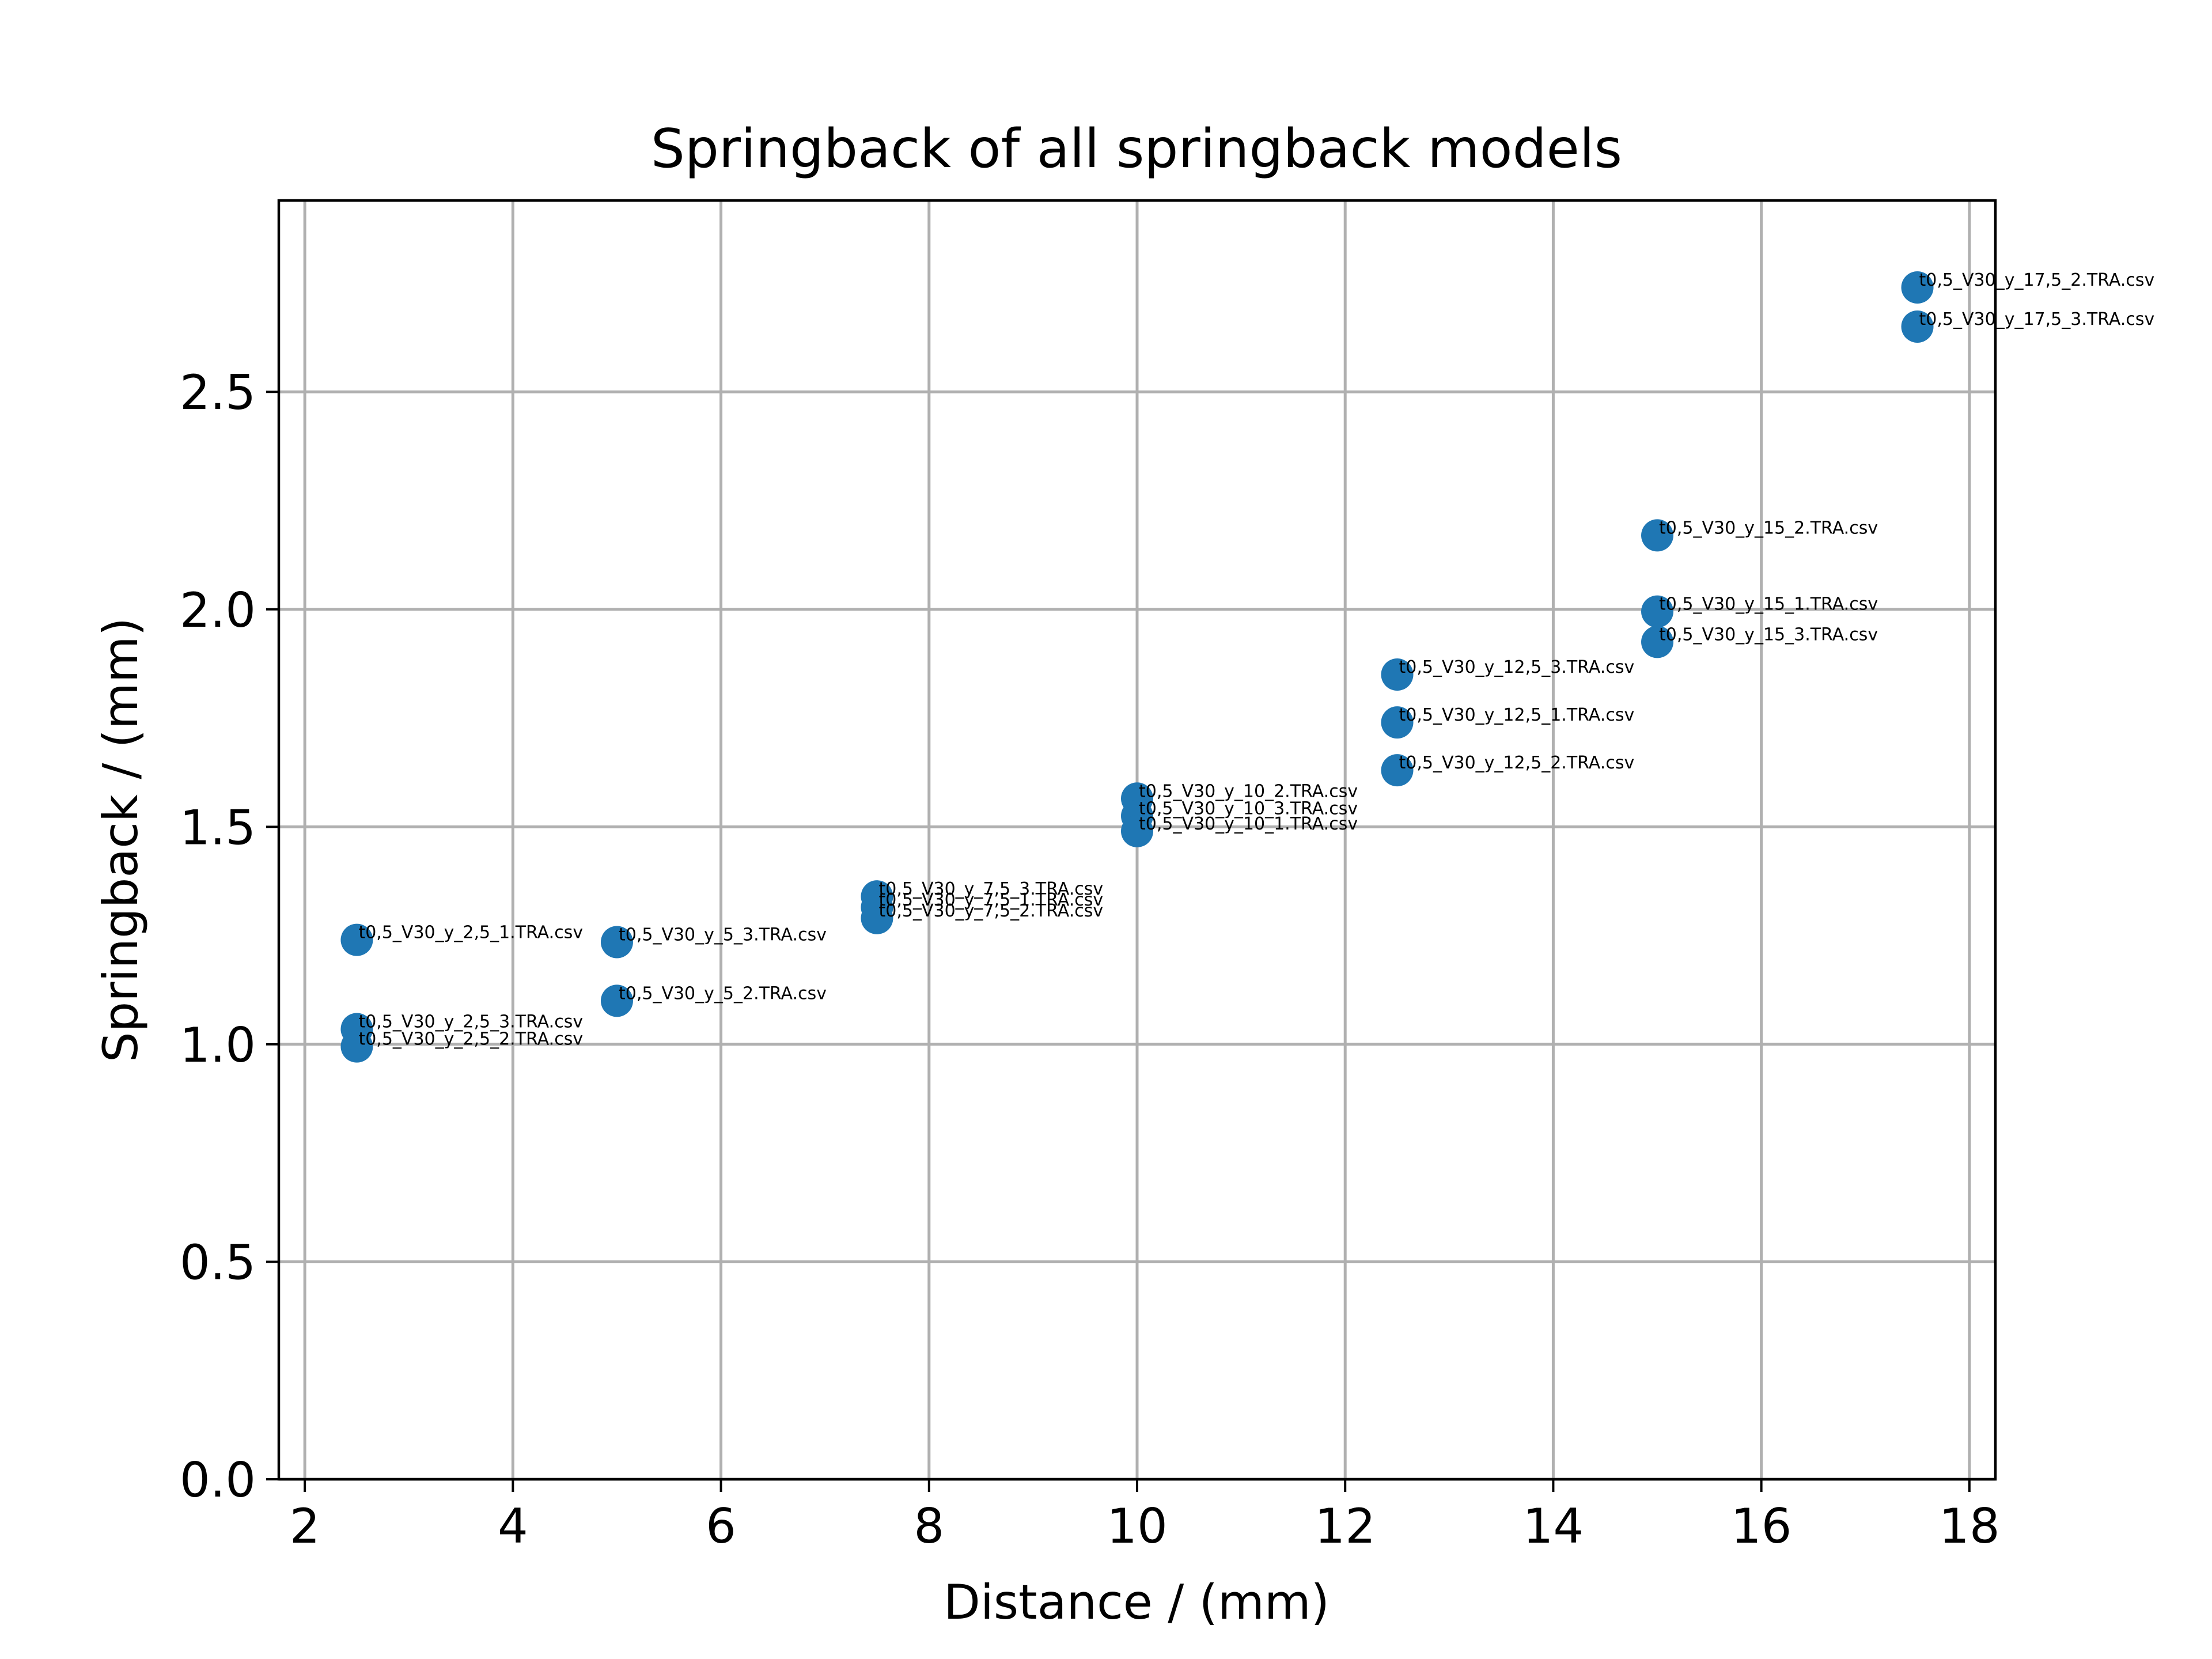 The height and width of the screenshot is (1659, 2212). What do you see at coordinates (218, 393) in the screenshot?
I see `y-tick-label: 2.5` at bounding box center [218, 393].